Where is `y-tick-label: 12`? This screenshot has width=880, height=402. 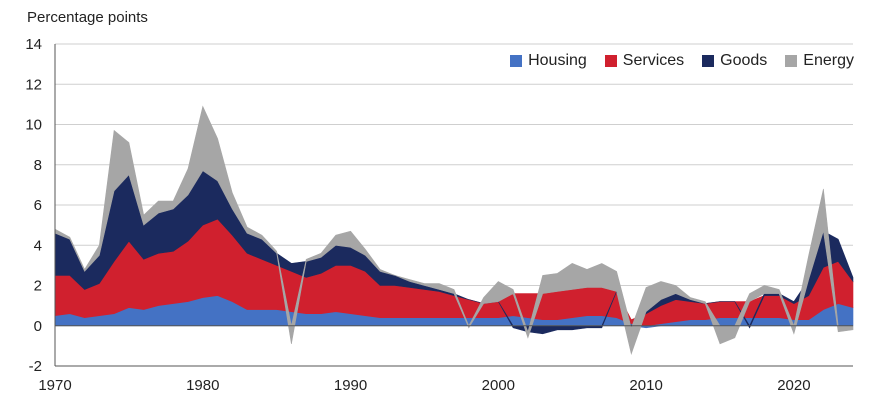
y-tick-label: 12 is located at coordinates (33, 84).